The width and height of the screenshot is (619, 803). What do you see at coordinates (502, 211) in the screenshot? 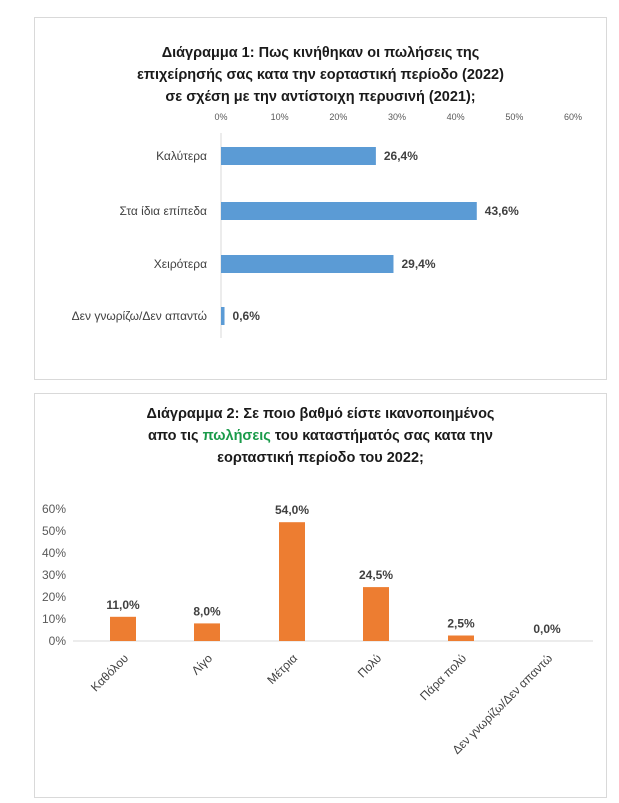
I see `chart-1-data-label: 43,6%` at bounding box center [502, 211].